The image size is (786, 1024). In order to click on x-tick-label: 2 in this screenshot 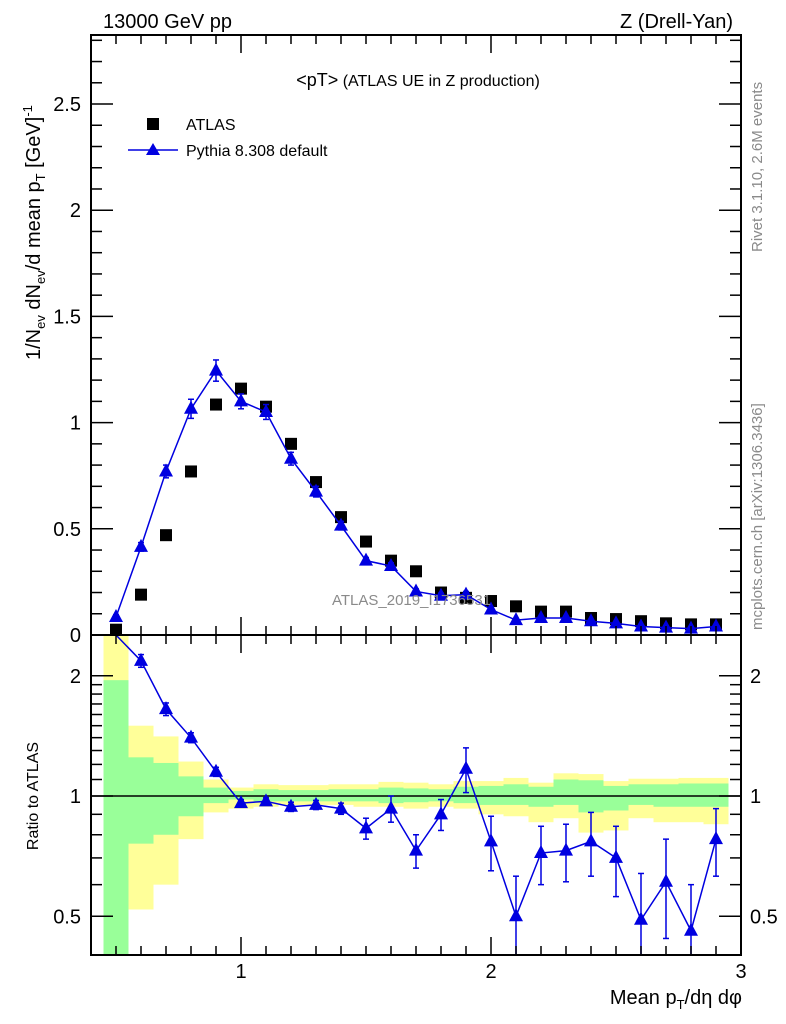, I will do `click(490, 972)`.